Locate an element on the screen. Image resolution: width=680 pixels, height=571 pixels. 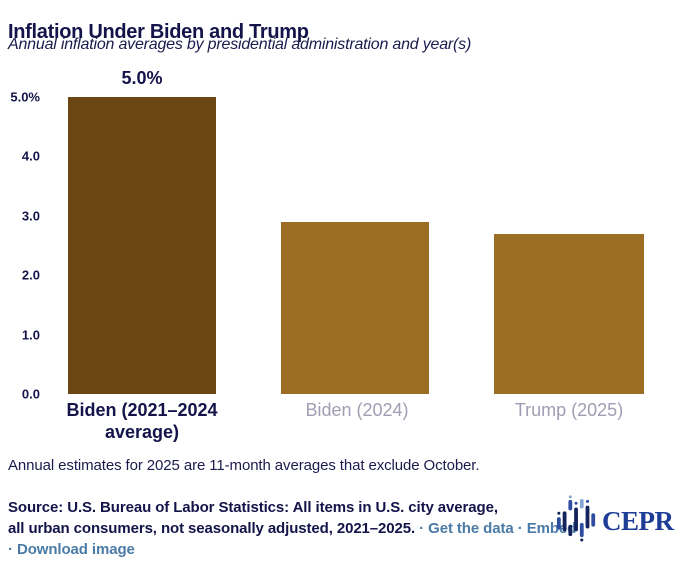
bar-biden-2021-2024-average is located at coordinates (142, 245).